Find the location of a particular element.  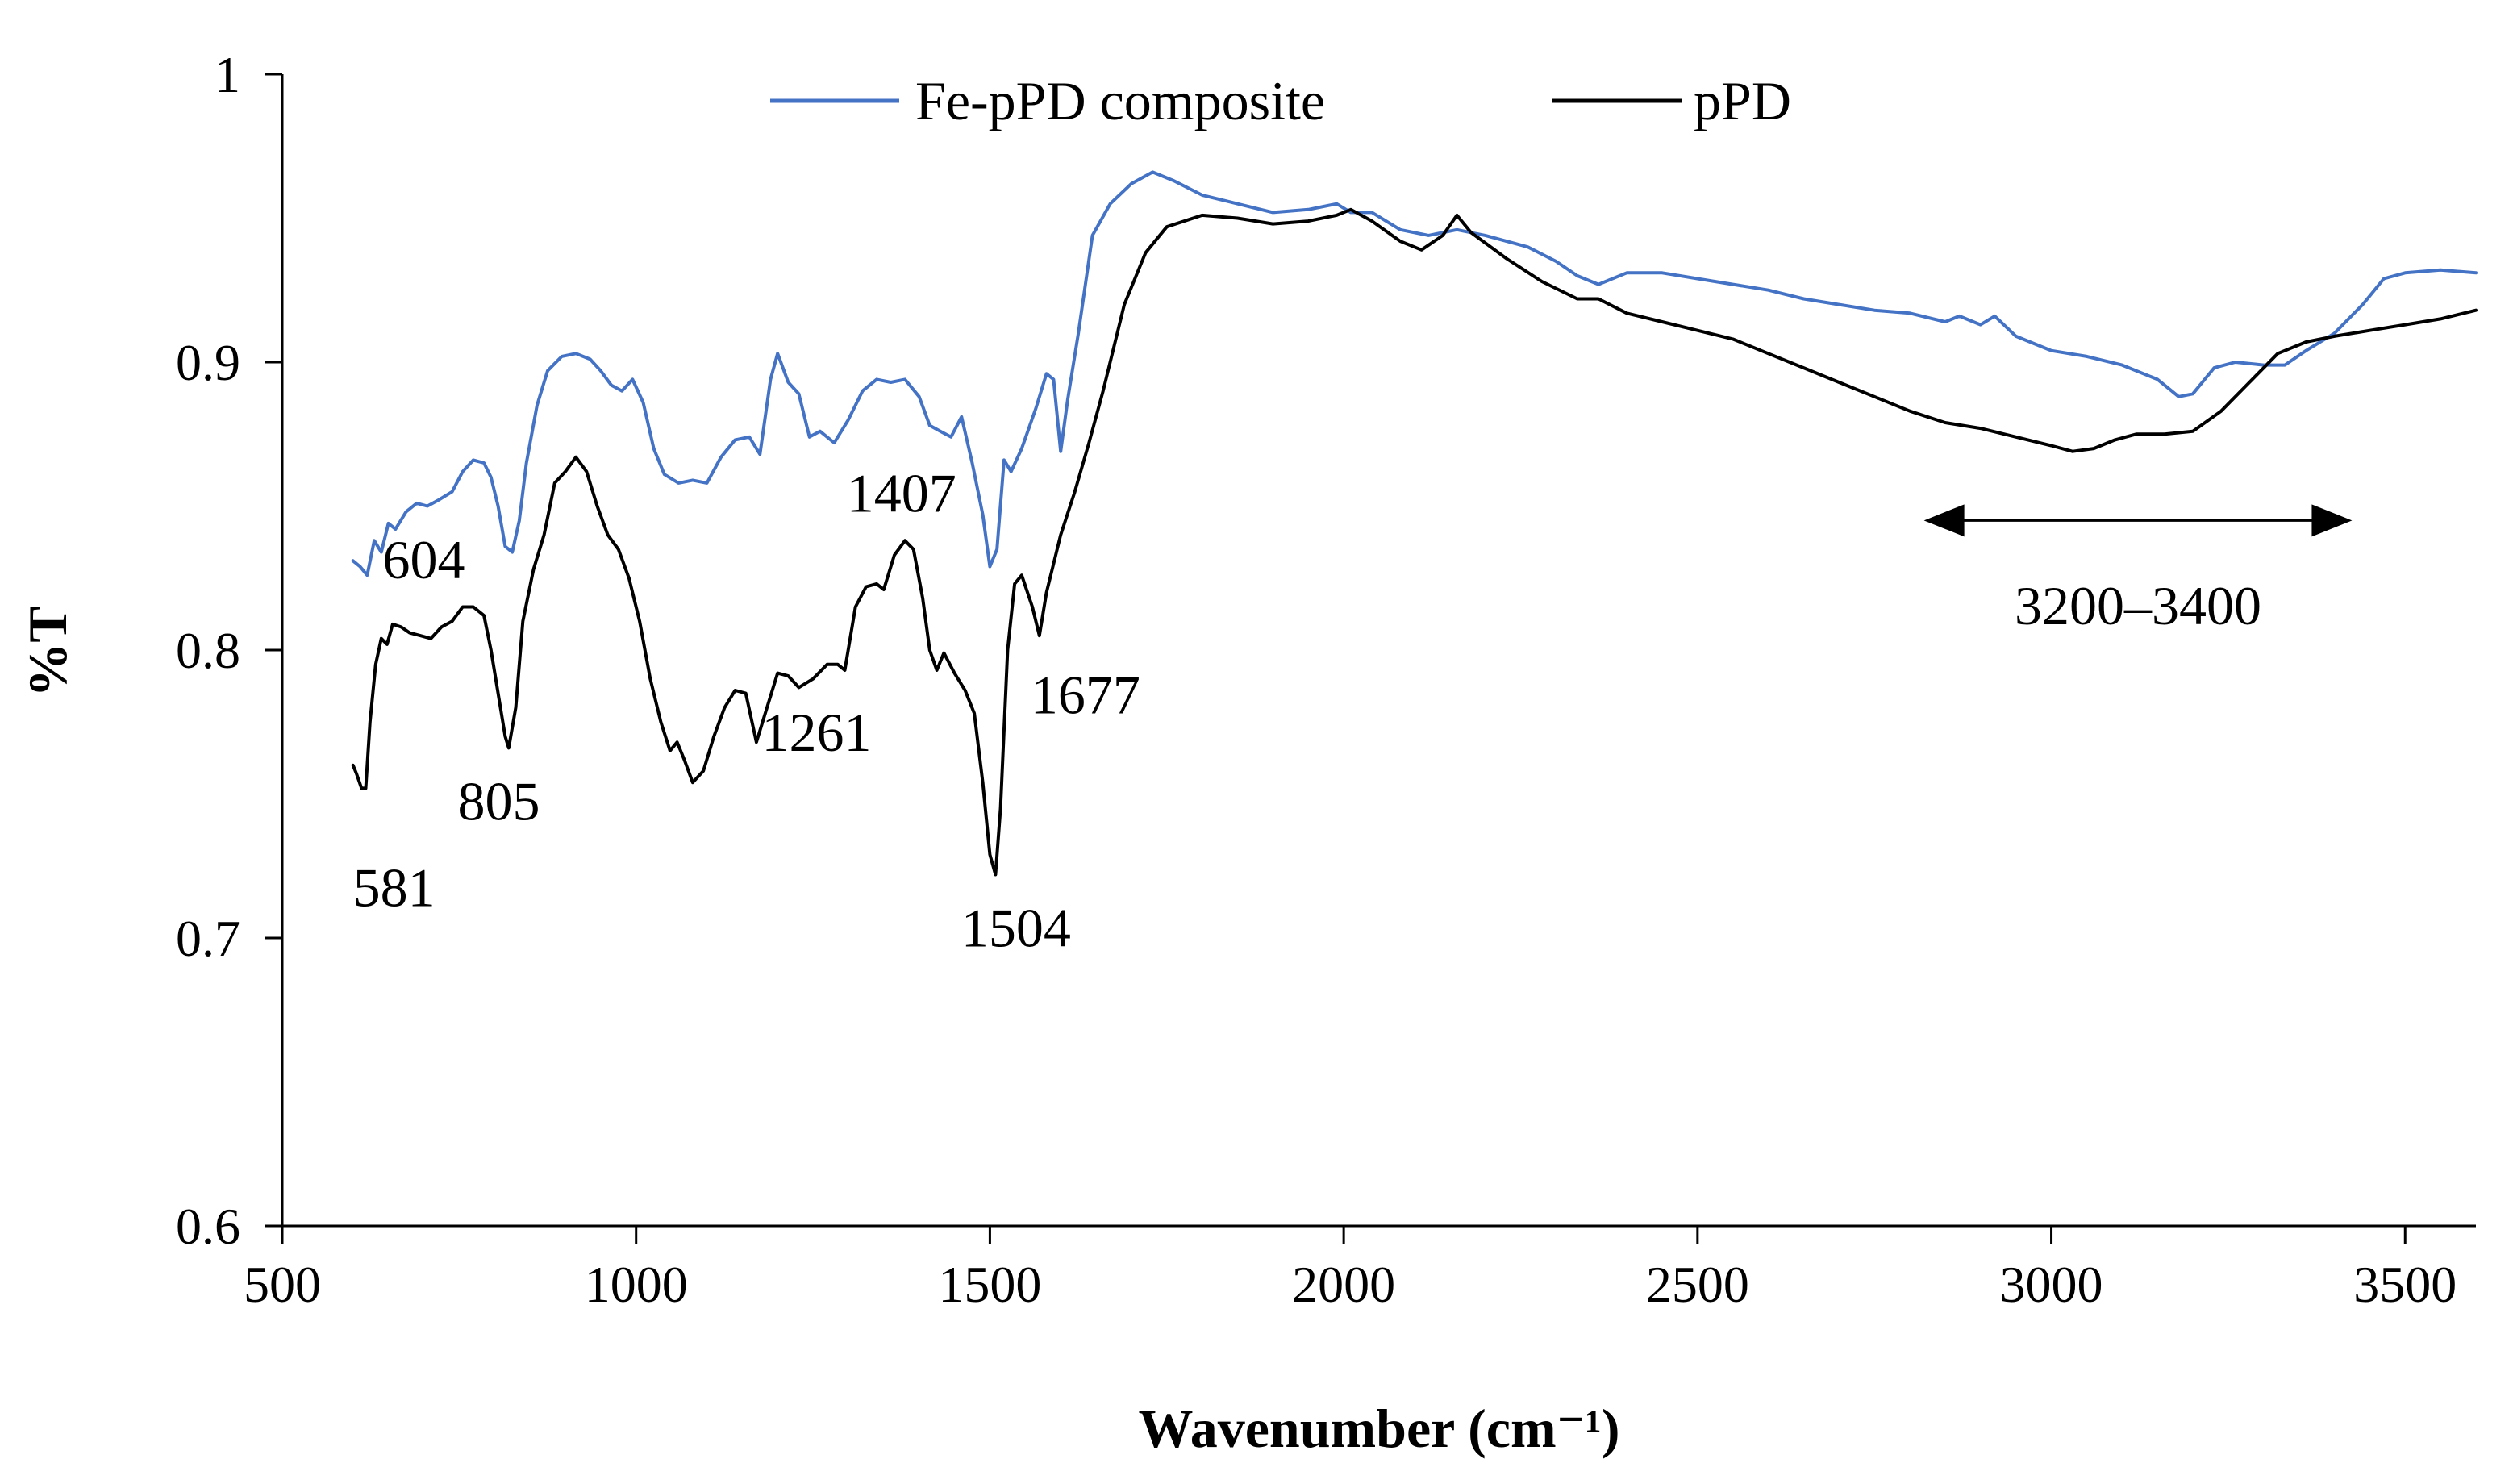

y-tick-label: 0.8 is located at coordinates (208, 650).